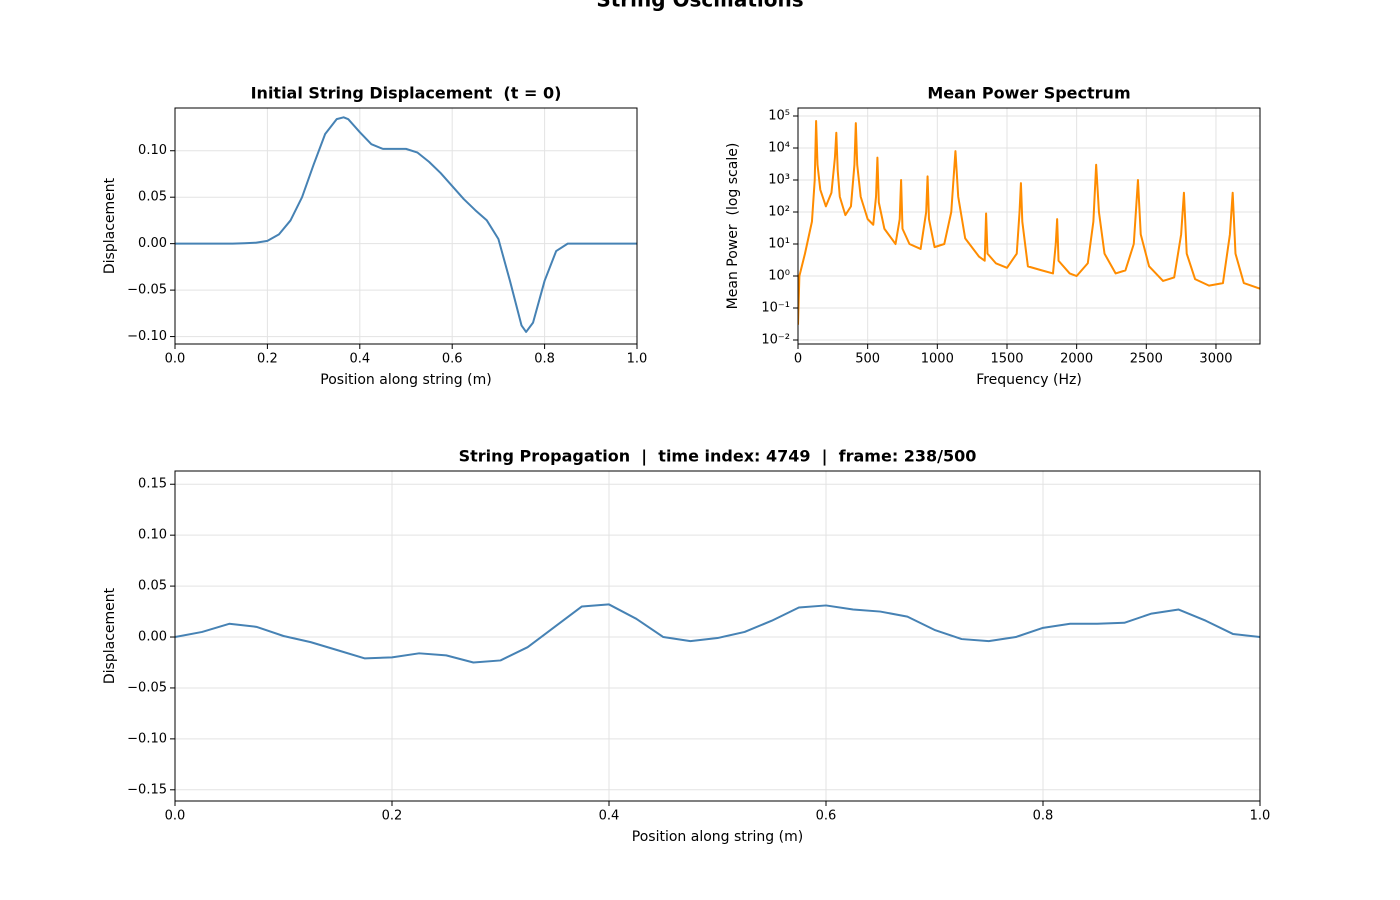 The width and height of the screenshot is (1400, 900). Describe the element at coordinates (147, 789) in the screenshot. I see `y-tick-label: −0.15` at that location.